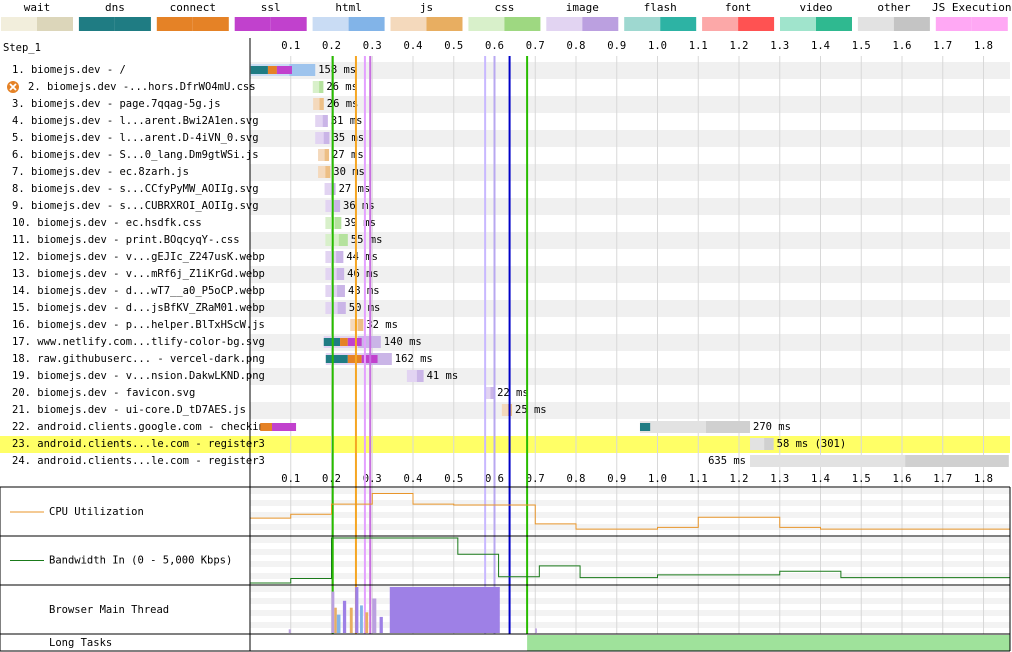  Describe the element at coordinates (861, 479) in the screenshot. I see `x-tick-label: 1.5` at that location.